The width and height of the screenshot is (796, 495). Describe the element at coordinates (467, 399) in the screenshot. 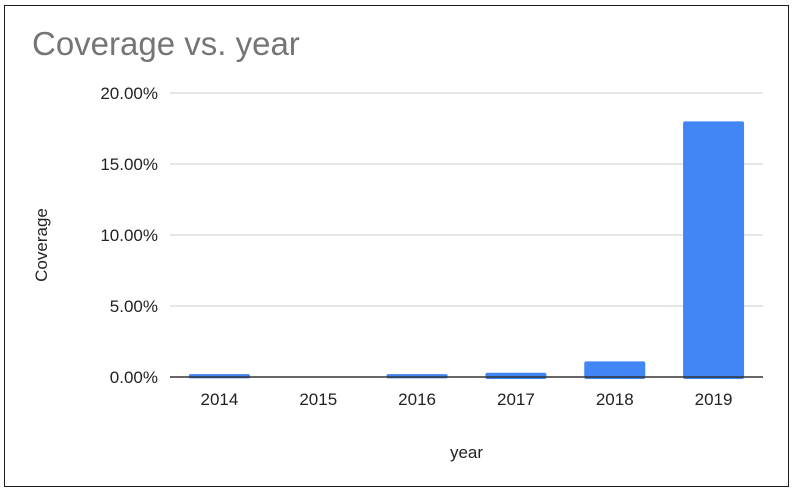

I see `x-axis-tick-labels: 2014 2015 2016 2017 2018 2019` at that location.